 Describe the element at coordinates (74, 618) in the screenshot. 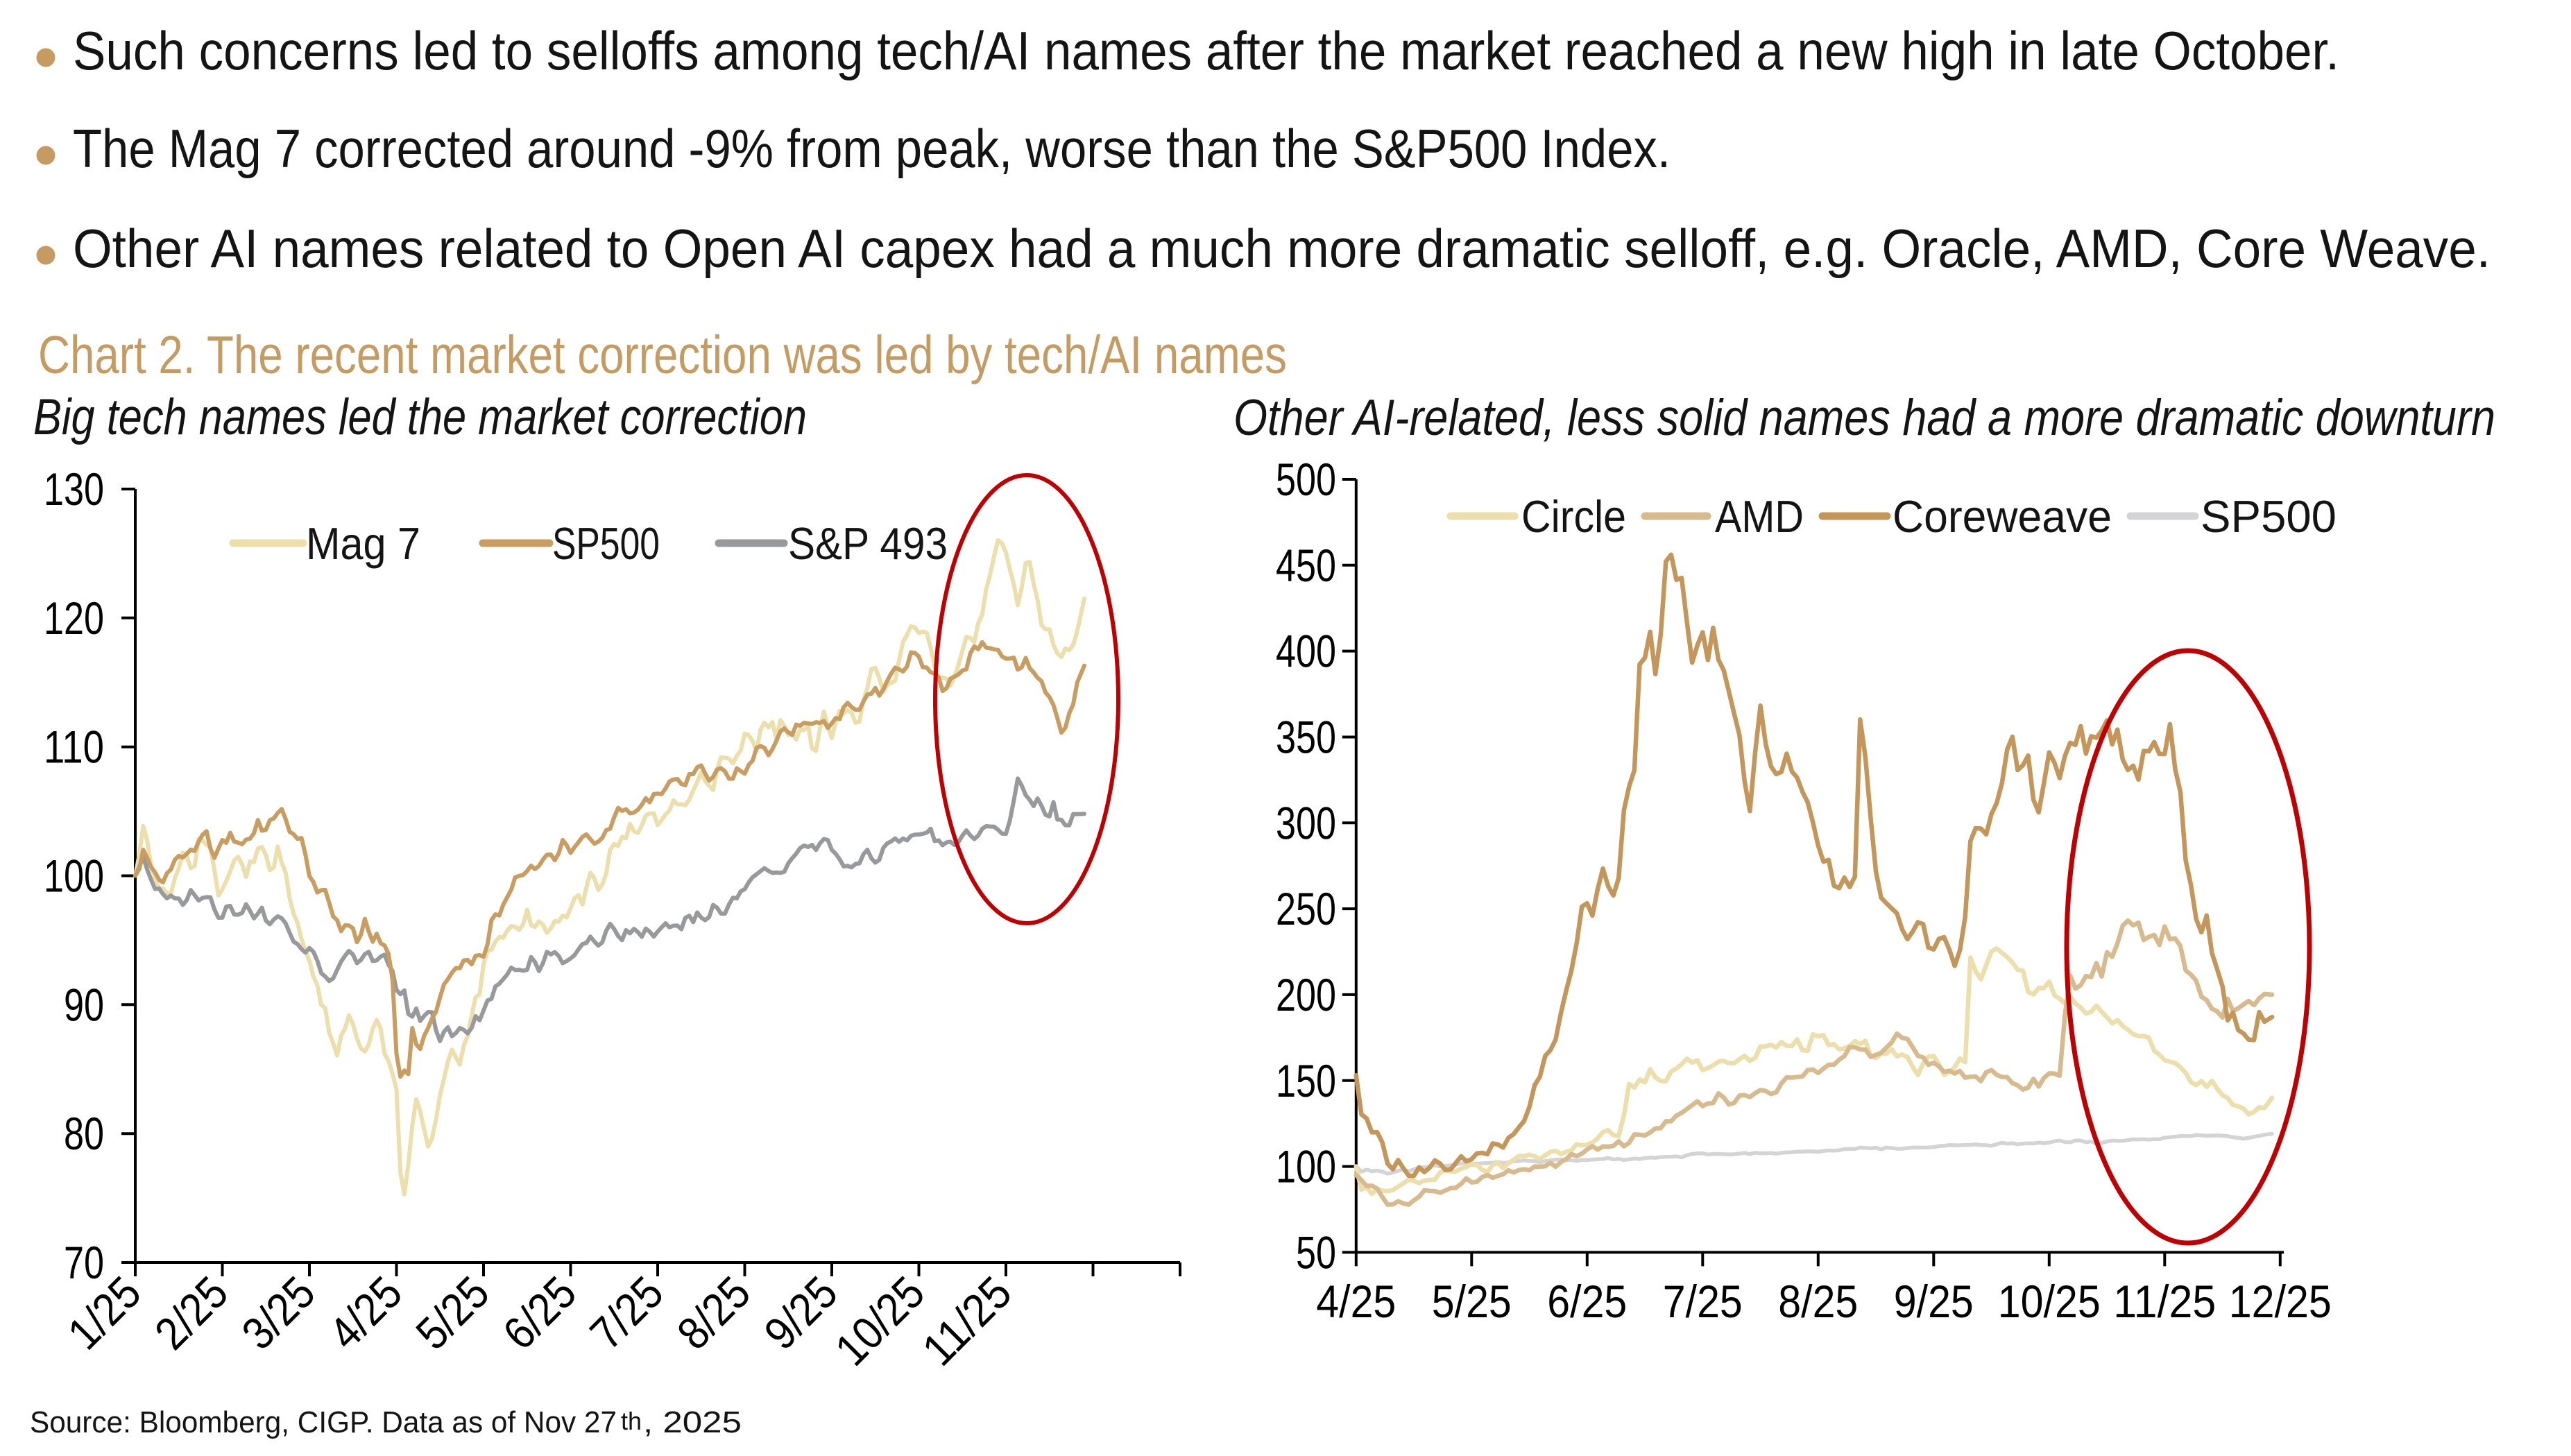

I see `svg-text: 120` at that location.